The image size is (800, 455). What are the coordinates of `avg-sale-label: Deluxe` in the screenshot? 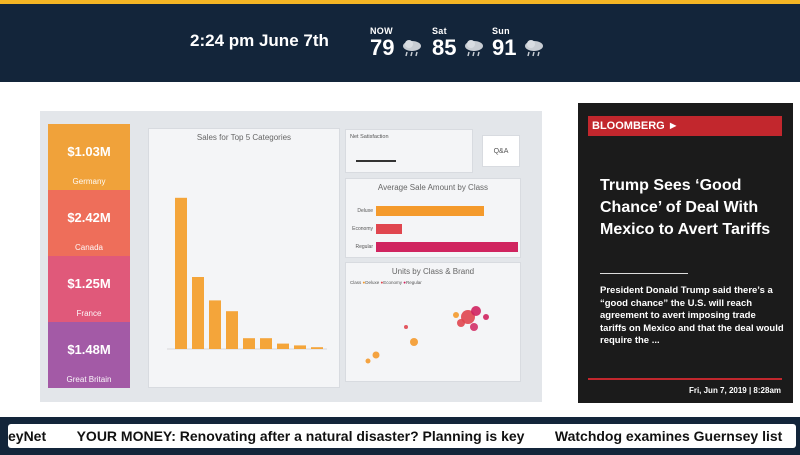 It's located at (365, 211).